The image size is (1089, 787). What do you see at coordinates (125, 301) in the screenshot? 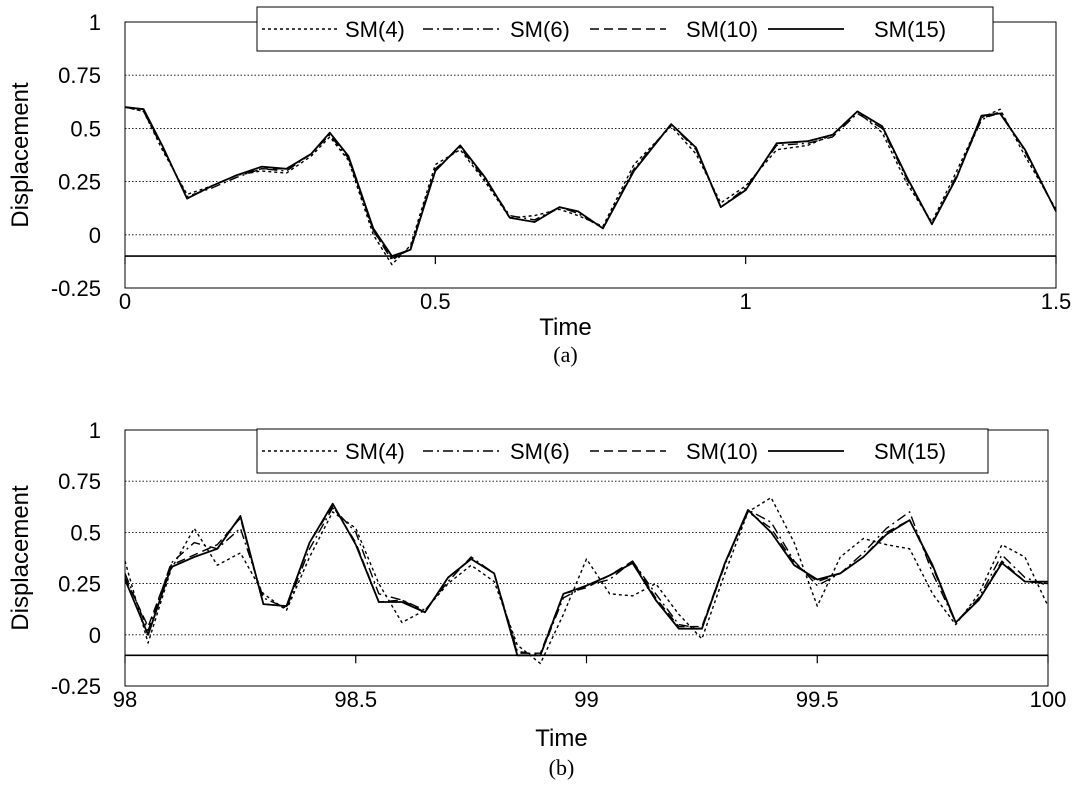
I see `x-tick-label: 0` at bounding box center [125, 301].